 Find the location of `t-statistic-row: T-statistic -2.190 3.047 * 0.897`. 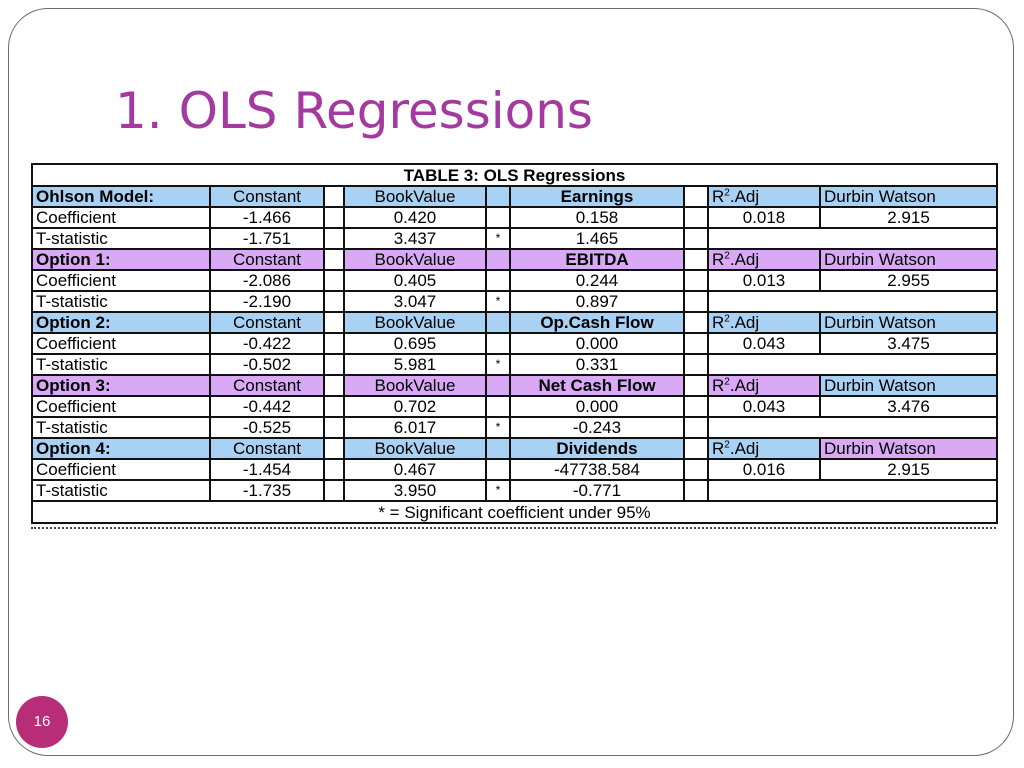

t-statistic-row: T-statistic -2.190 3.047 * 0.897 is located at coordinates (514, 301).